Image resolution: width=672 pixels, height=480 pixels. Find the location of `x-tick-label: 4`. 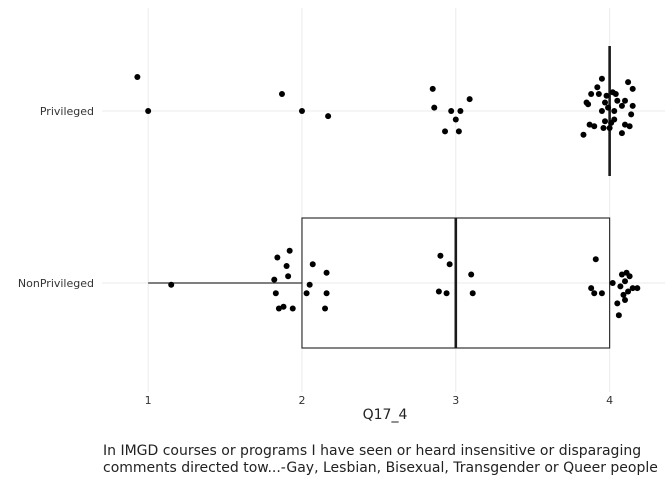

x-tick-label: 4 is located at coordinates (609, 400).